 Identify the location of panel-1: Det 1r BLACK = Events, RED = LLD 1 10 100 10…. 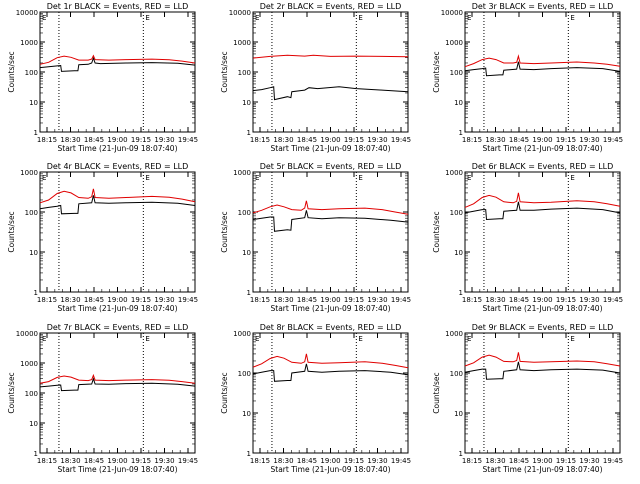
(102, 77).